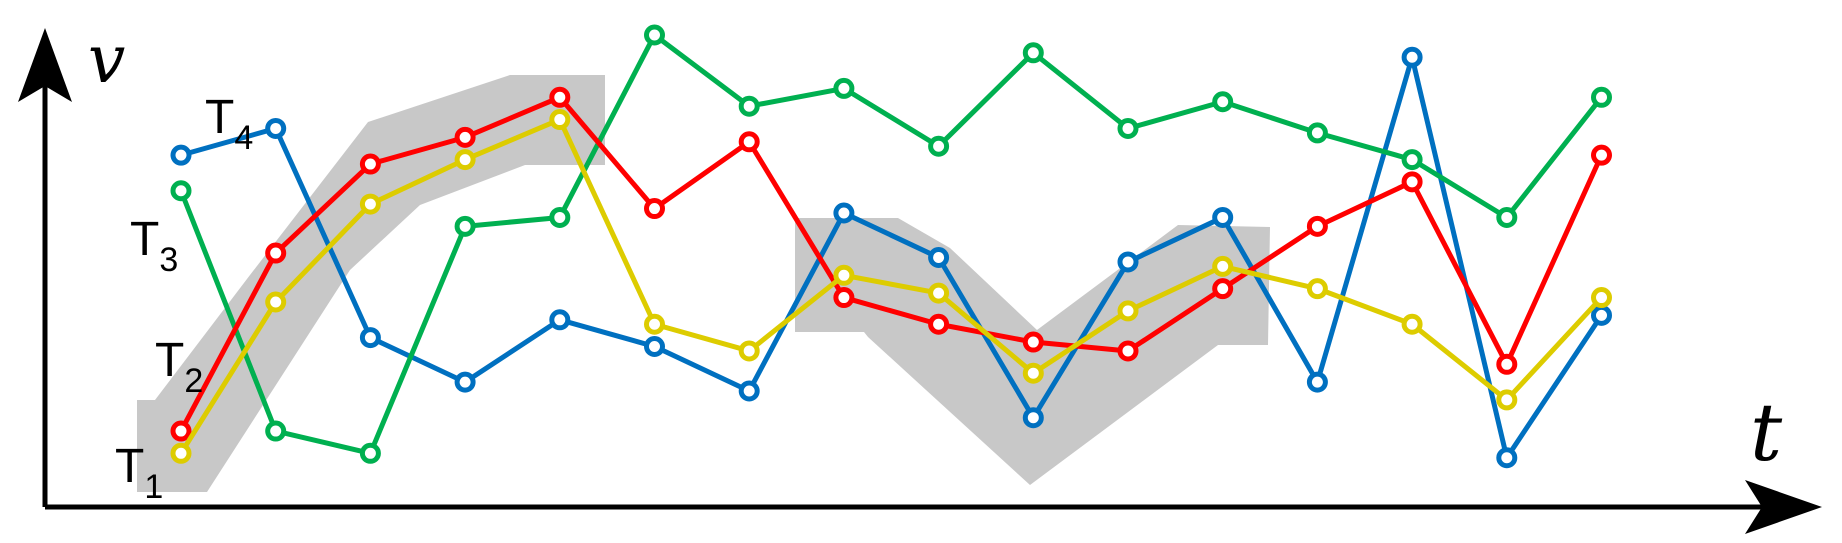 Image resolution: width=1842 pixels, height=543 pixels. What do you see at coordinates (229, 124) in the screenshot?
I see `series-label-t4: T4` at bounding box center [229, 124].